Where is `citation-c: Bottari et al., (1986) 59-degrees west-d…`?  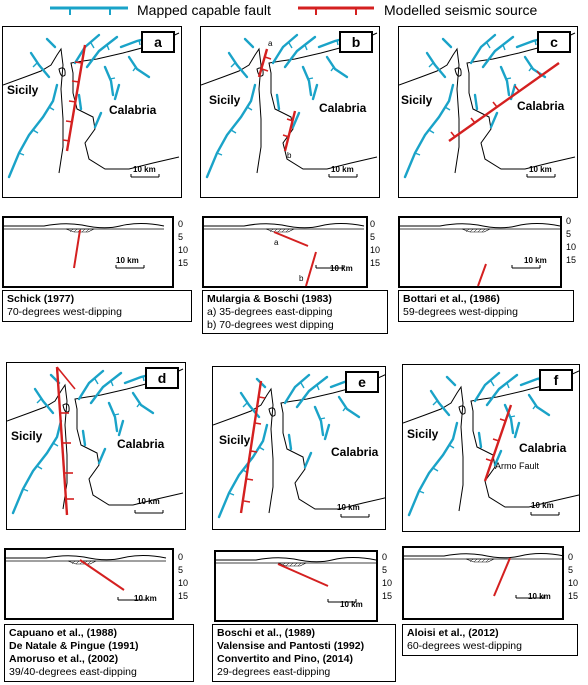 citation-c: Bottari et al., (1986) 59-degrees west-d… is located at coordinates (486, 306).